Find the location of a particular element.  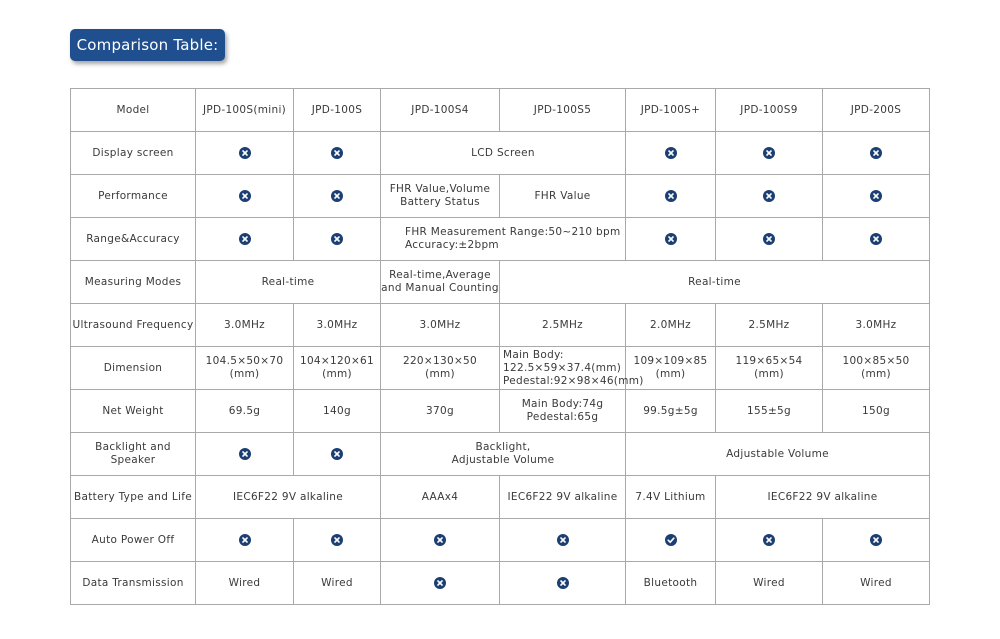

row-label: Battery Type and Life is located at coordinates (133, 497).